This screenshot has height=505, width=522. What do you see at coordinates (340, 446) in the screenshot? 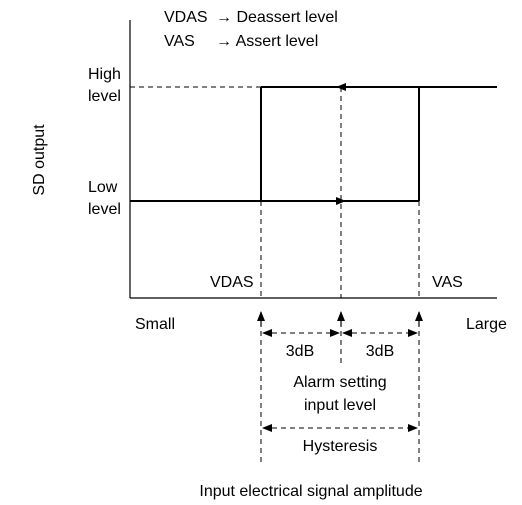
I see `hysteresis-label: Hysteresis` at bounding box center [340, 446].